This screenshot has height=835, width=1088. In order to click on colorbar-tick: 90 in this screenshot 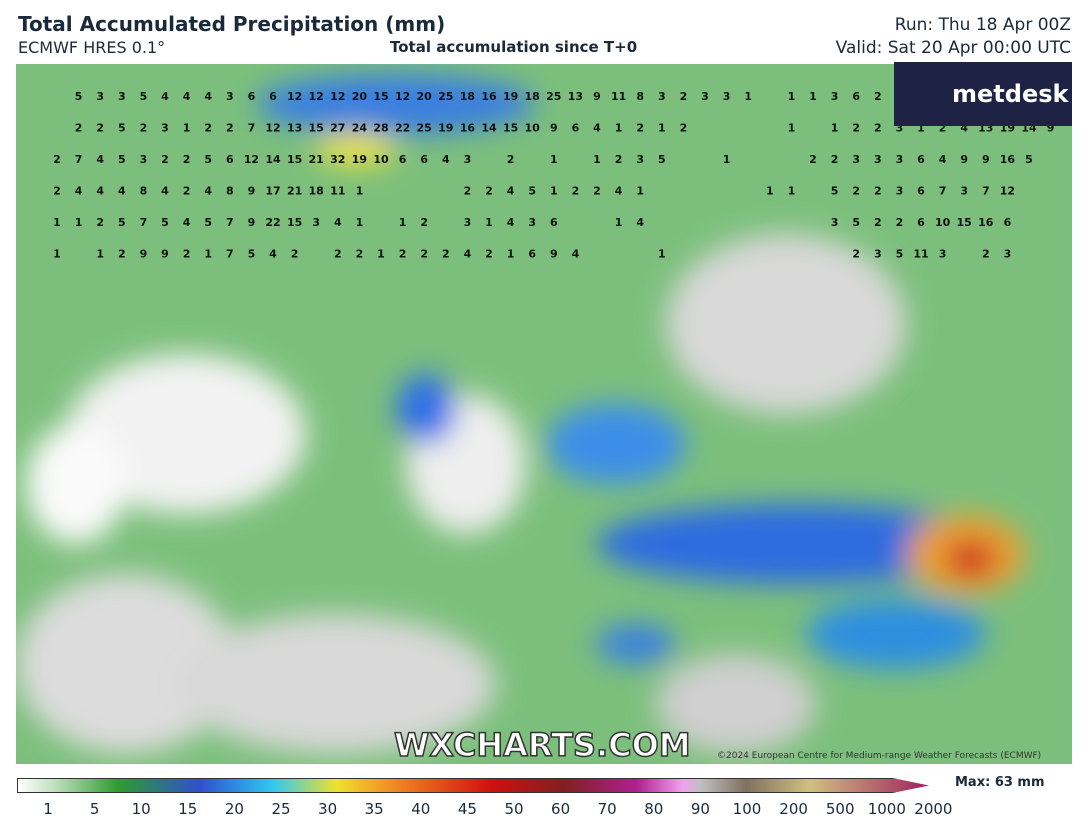, I will do `click(700, 809)`.